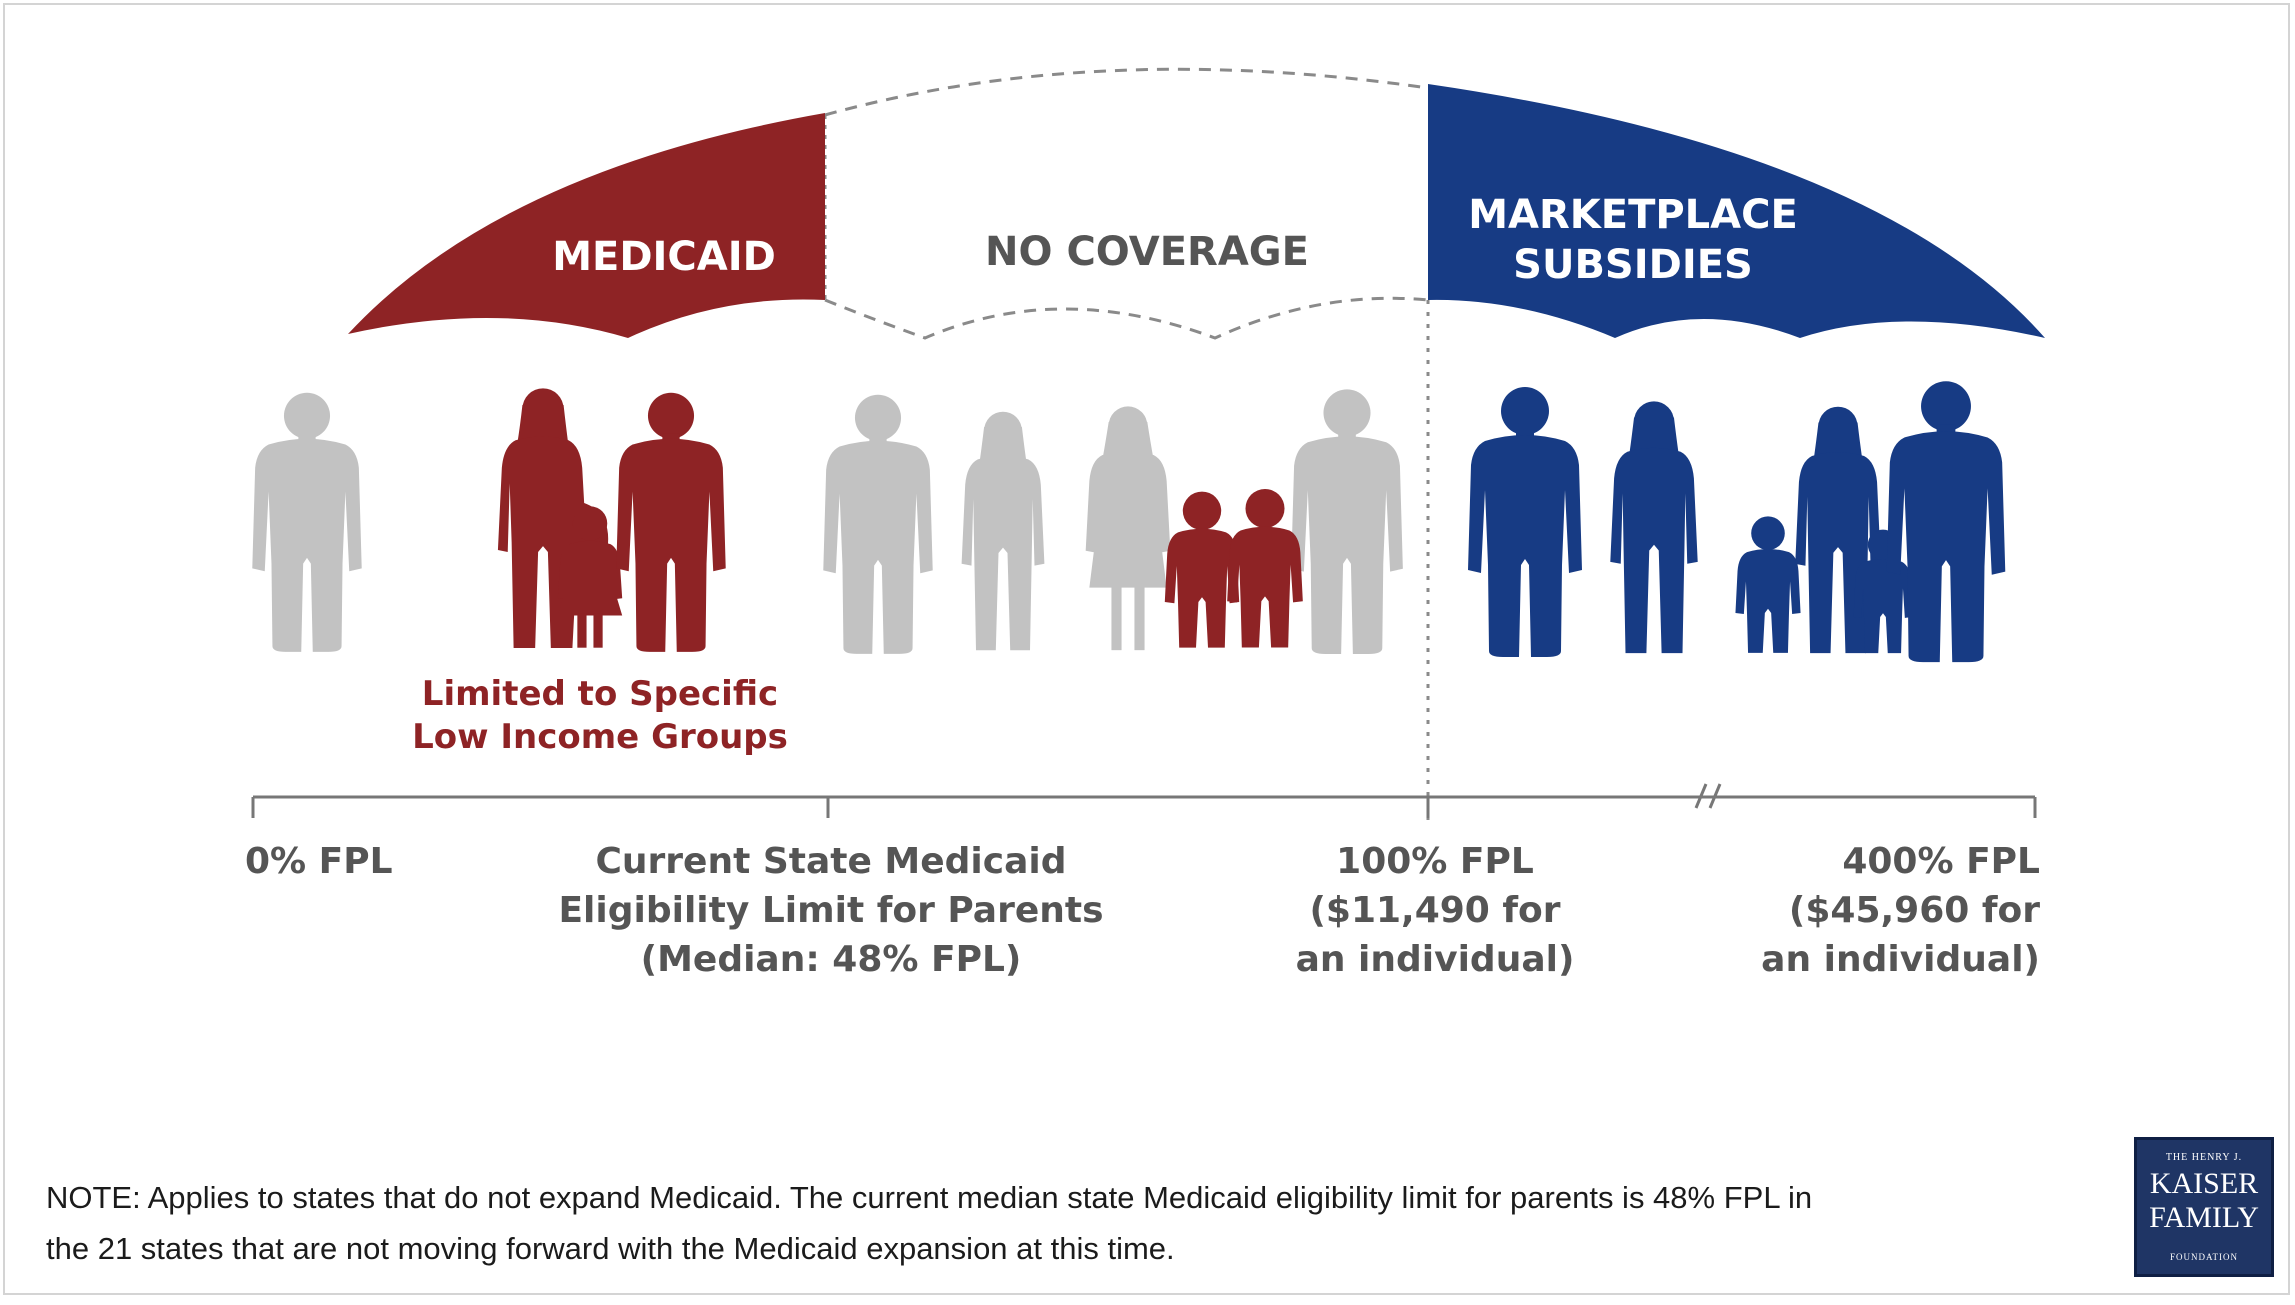  Describe the element at coordinates (664, 257) in the screenshot. I see `medicaid-label: MEDICAID` at that location.